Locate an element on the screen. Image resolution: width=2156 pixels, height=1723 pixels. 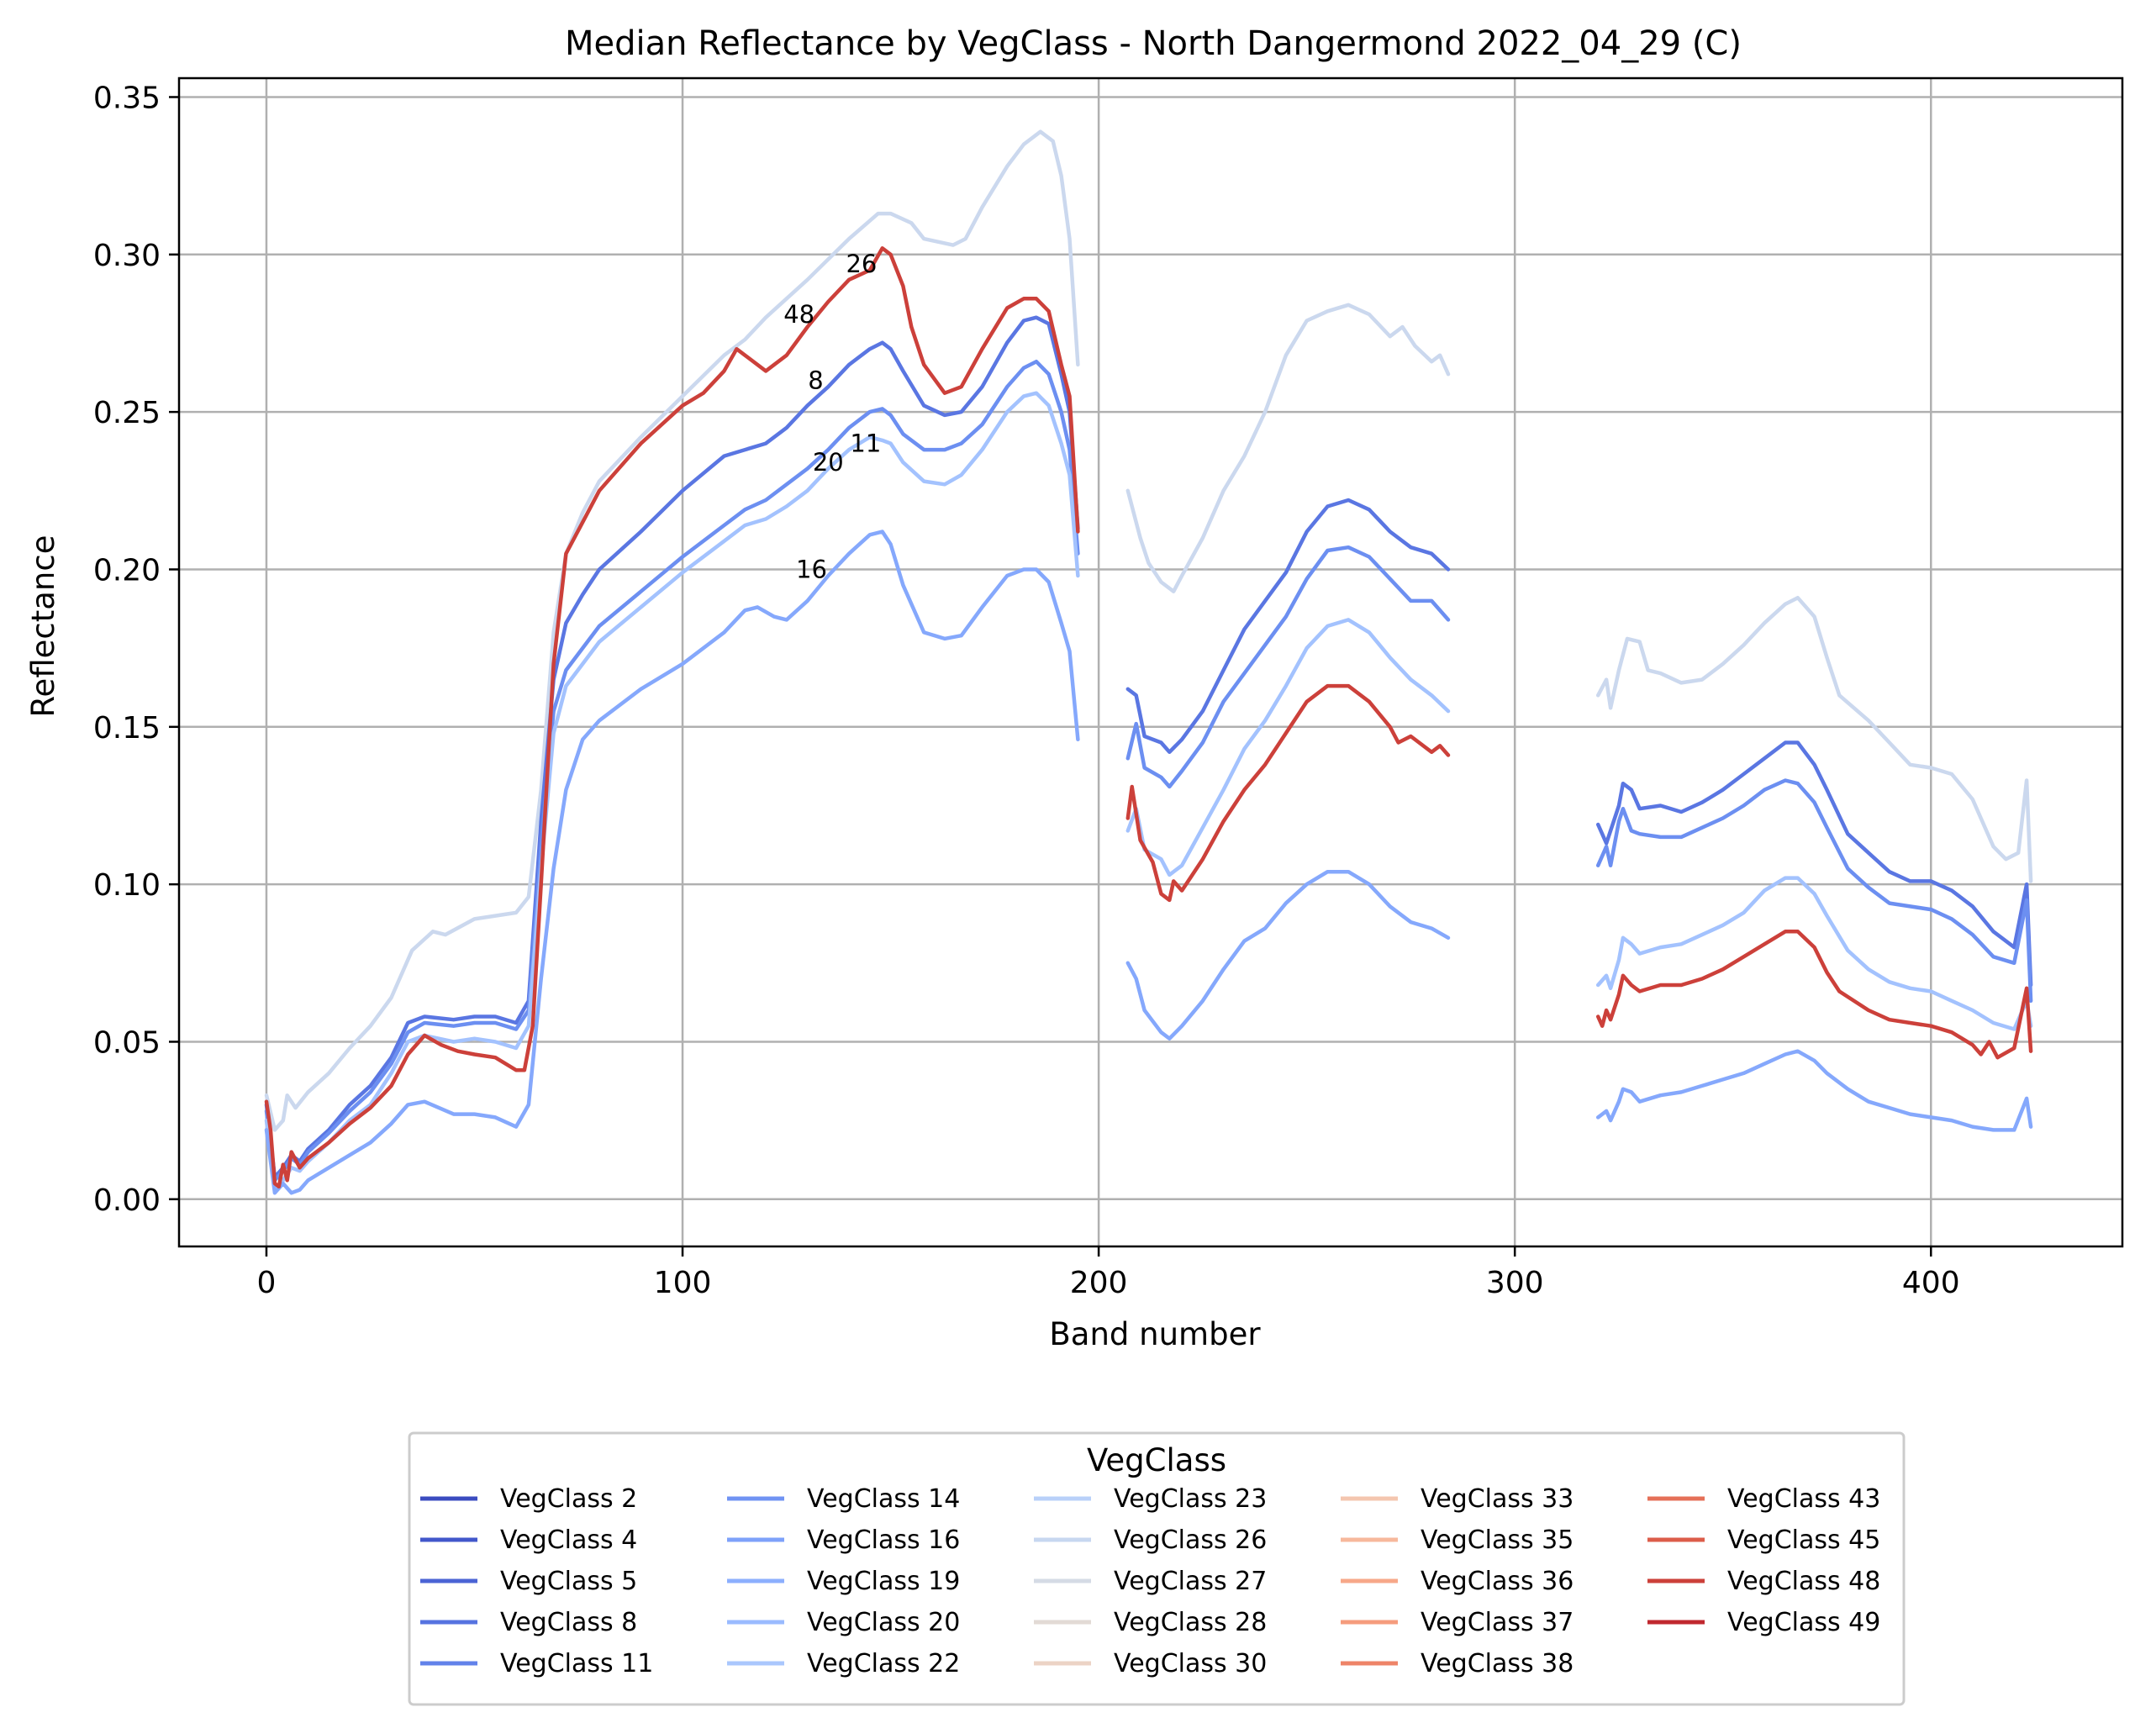
legend-item: VegClass 20 is located at coordinates (843, 1622).